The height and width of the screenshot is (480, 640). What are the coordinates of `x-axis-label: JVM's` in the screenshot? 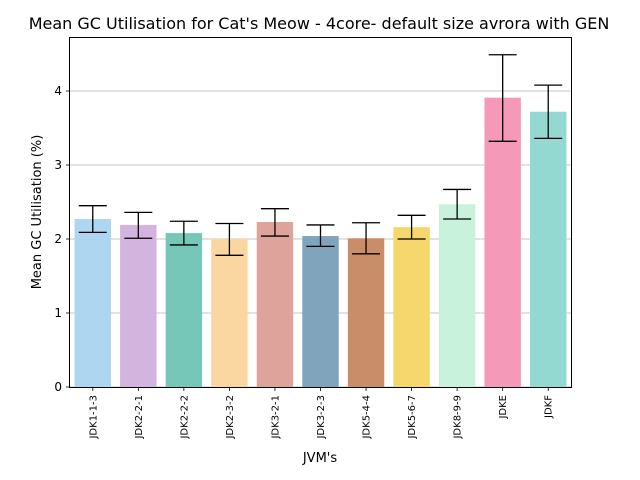 It's located at (320, 458).